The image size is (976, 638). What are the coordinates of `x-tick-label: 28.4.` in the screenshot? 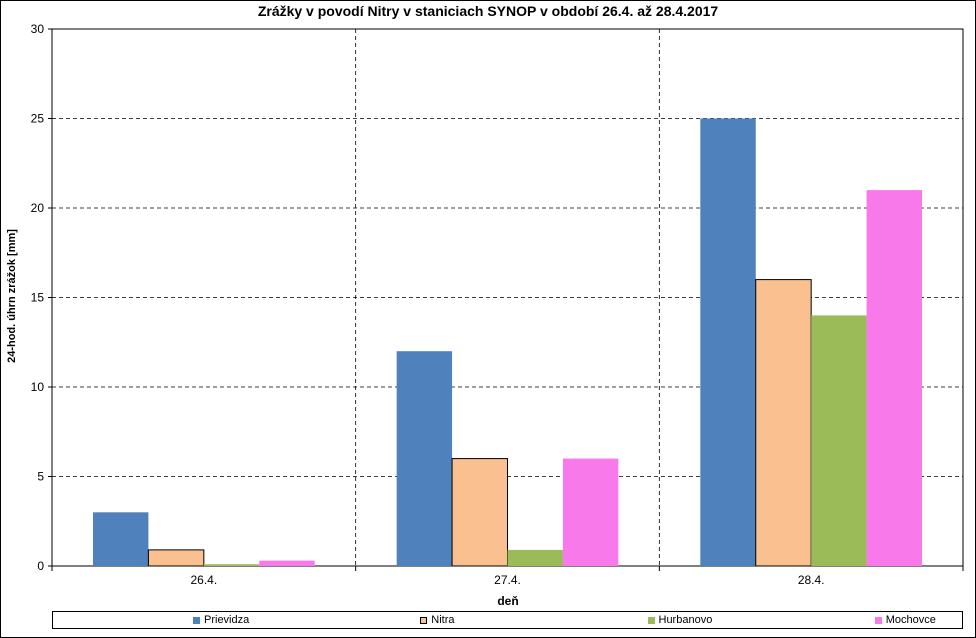 It's located at (811, 580).